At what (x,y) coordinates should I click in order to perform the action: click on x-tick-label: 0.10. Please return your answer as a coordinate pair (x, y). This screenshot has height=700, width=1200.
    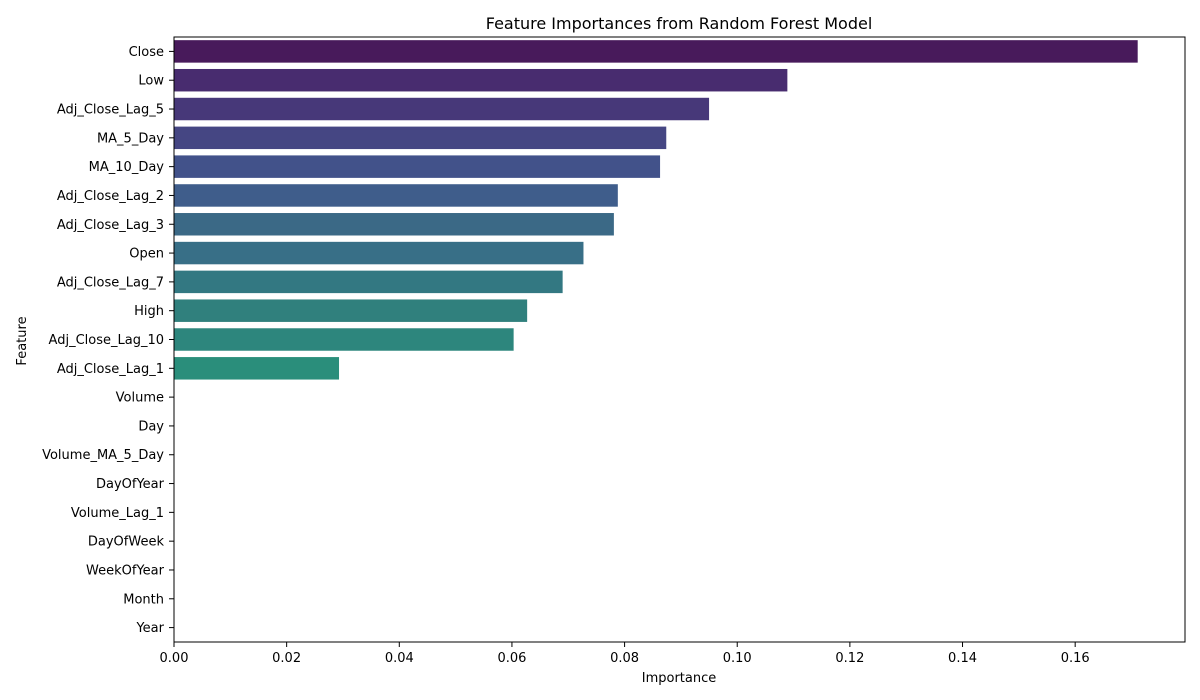
    Looking at the image, I should click on (737, 658).